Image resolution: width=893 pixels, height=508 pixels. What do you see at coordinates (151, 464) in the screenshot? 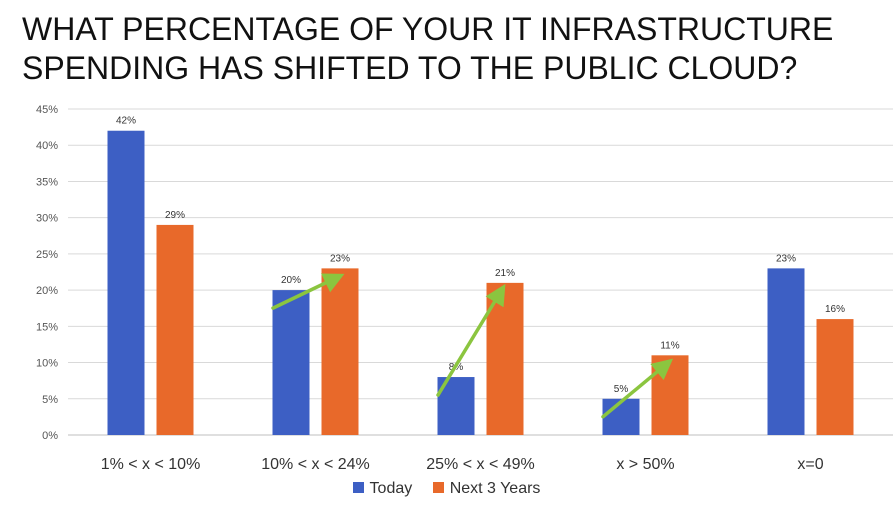
I see `x-category-label: 1% < x < 10%` at bounding box center [151, 464].